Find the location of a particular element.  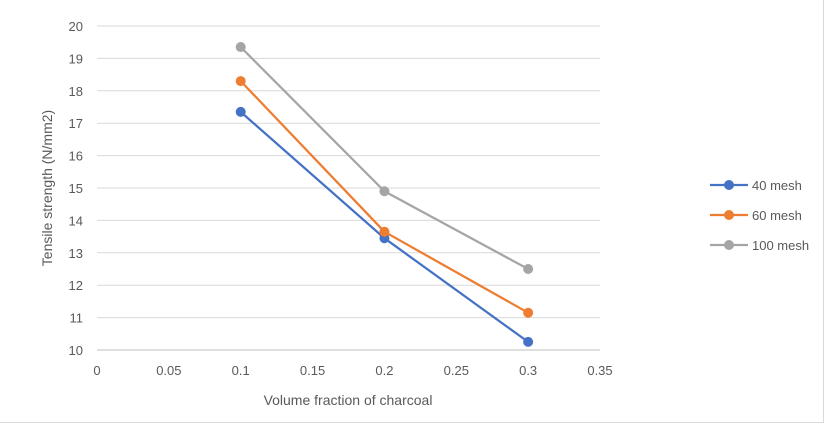

legend-label: 100 mesh is located at coordinates (780, 245).